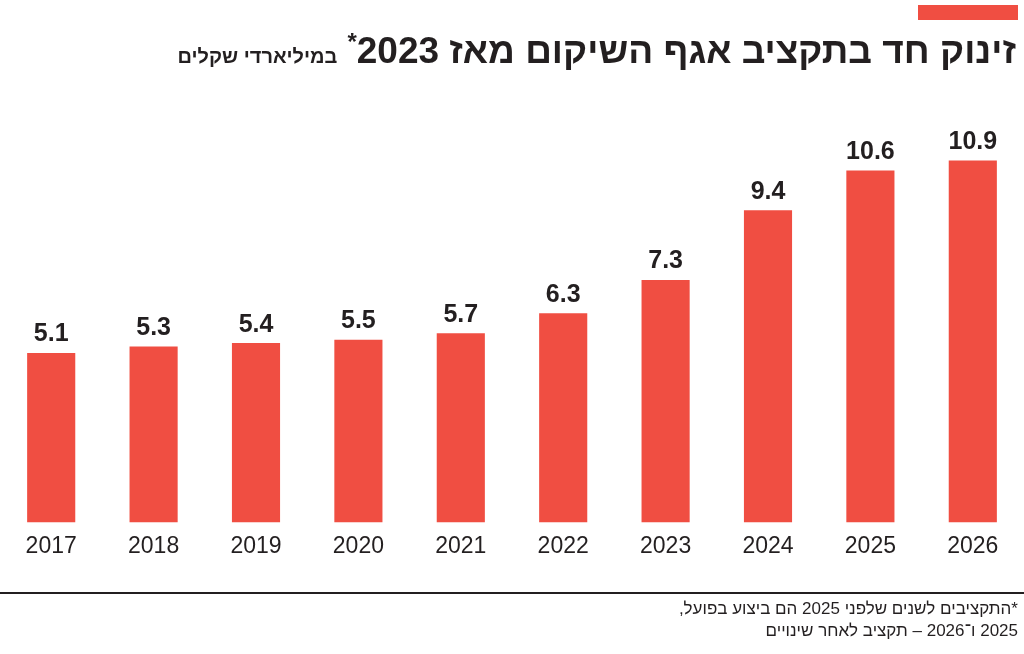  I want to click on data-label: 10.9, so click(973, 139).